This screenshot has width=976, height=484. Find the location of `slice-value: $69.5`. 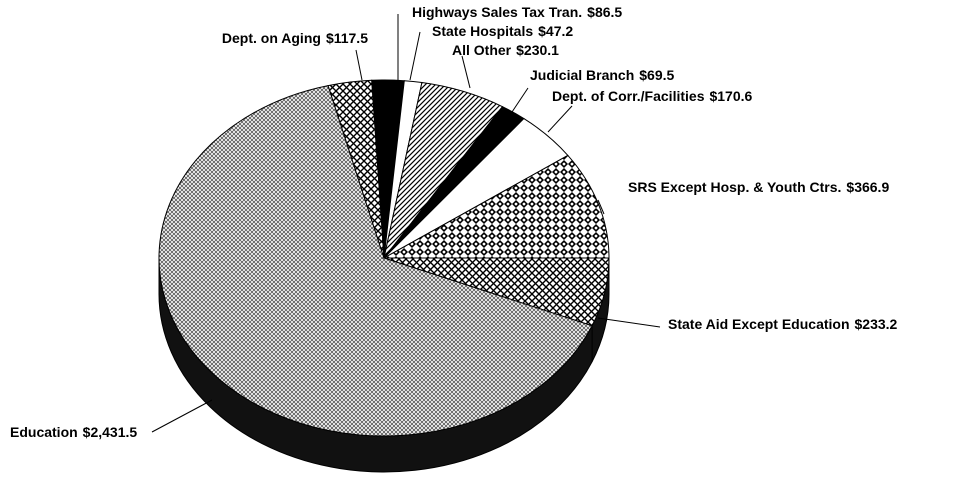

slice-value: $69.5 is located at coordinates (656, 75).